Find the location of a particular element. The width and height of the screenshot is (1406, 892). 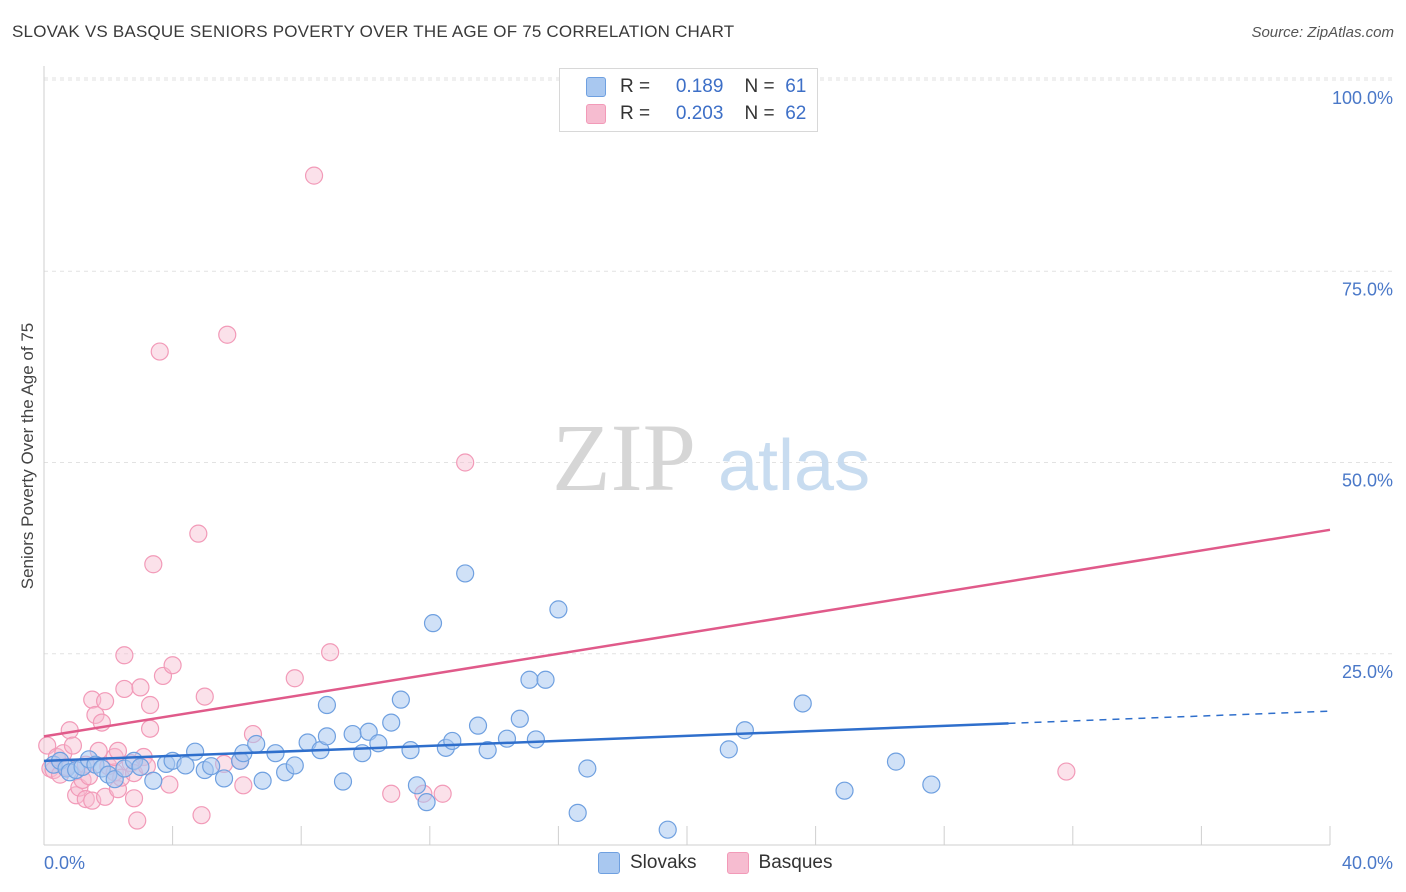

trend-line-slovaks is located at coordinates (526, 742).